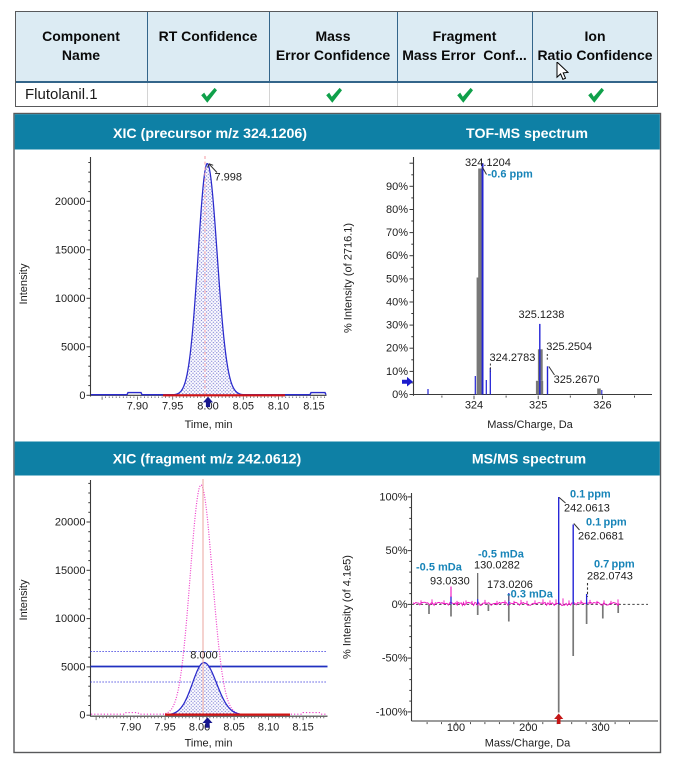 The height and width of the screenshot is (763, 673). I want to click on svg-text: 10%, so click(397, 372).